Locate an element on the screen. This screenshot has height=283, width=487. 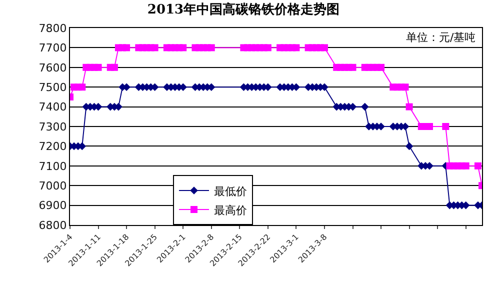
y-tick-label: 7200 is located at coordinates (52, 147).